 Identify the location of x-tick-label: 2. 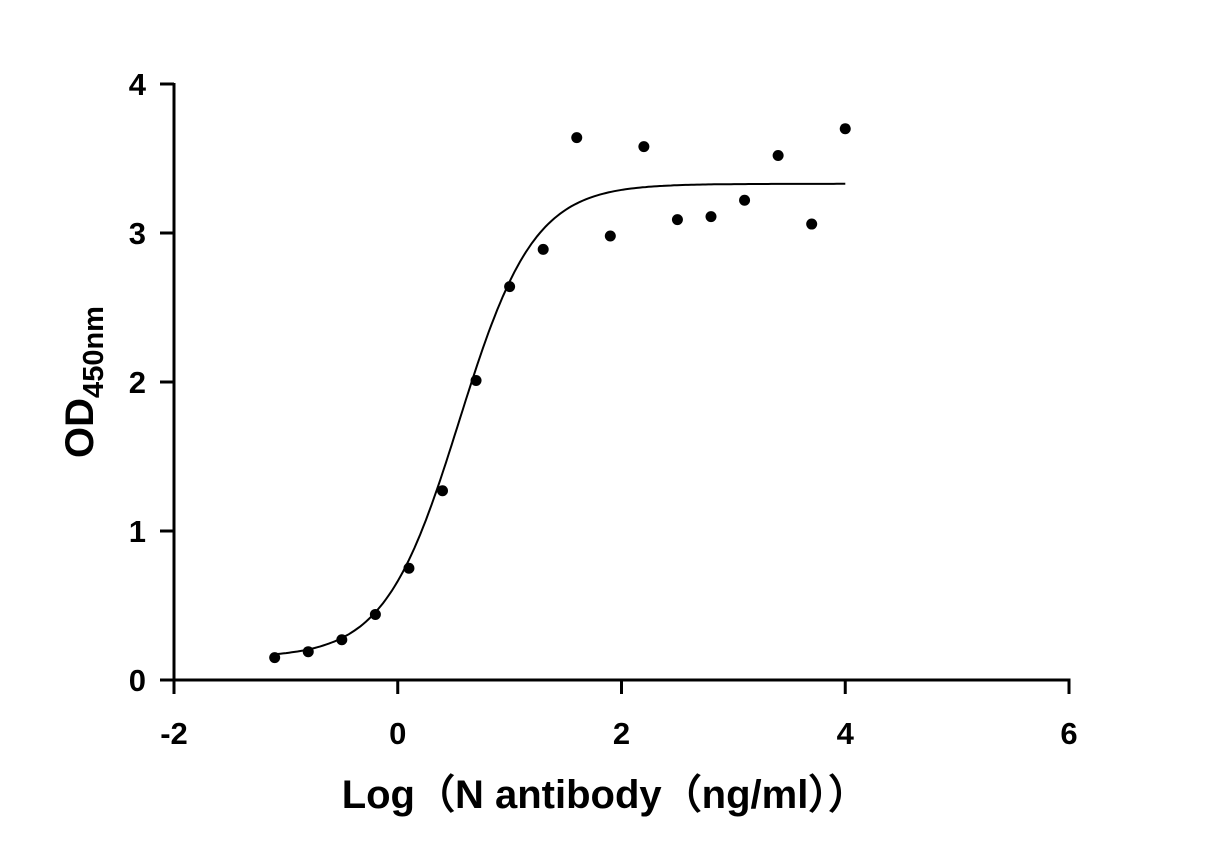
(621, 733).